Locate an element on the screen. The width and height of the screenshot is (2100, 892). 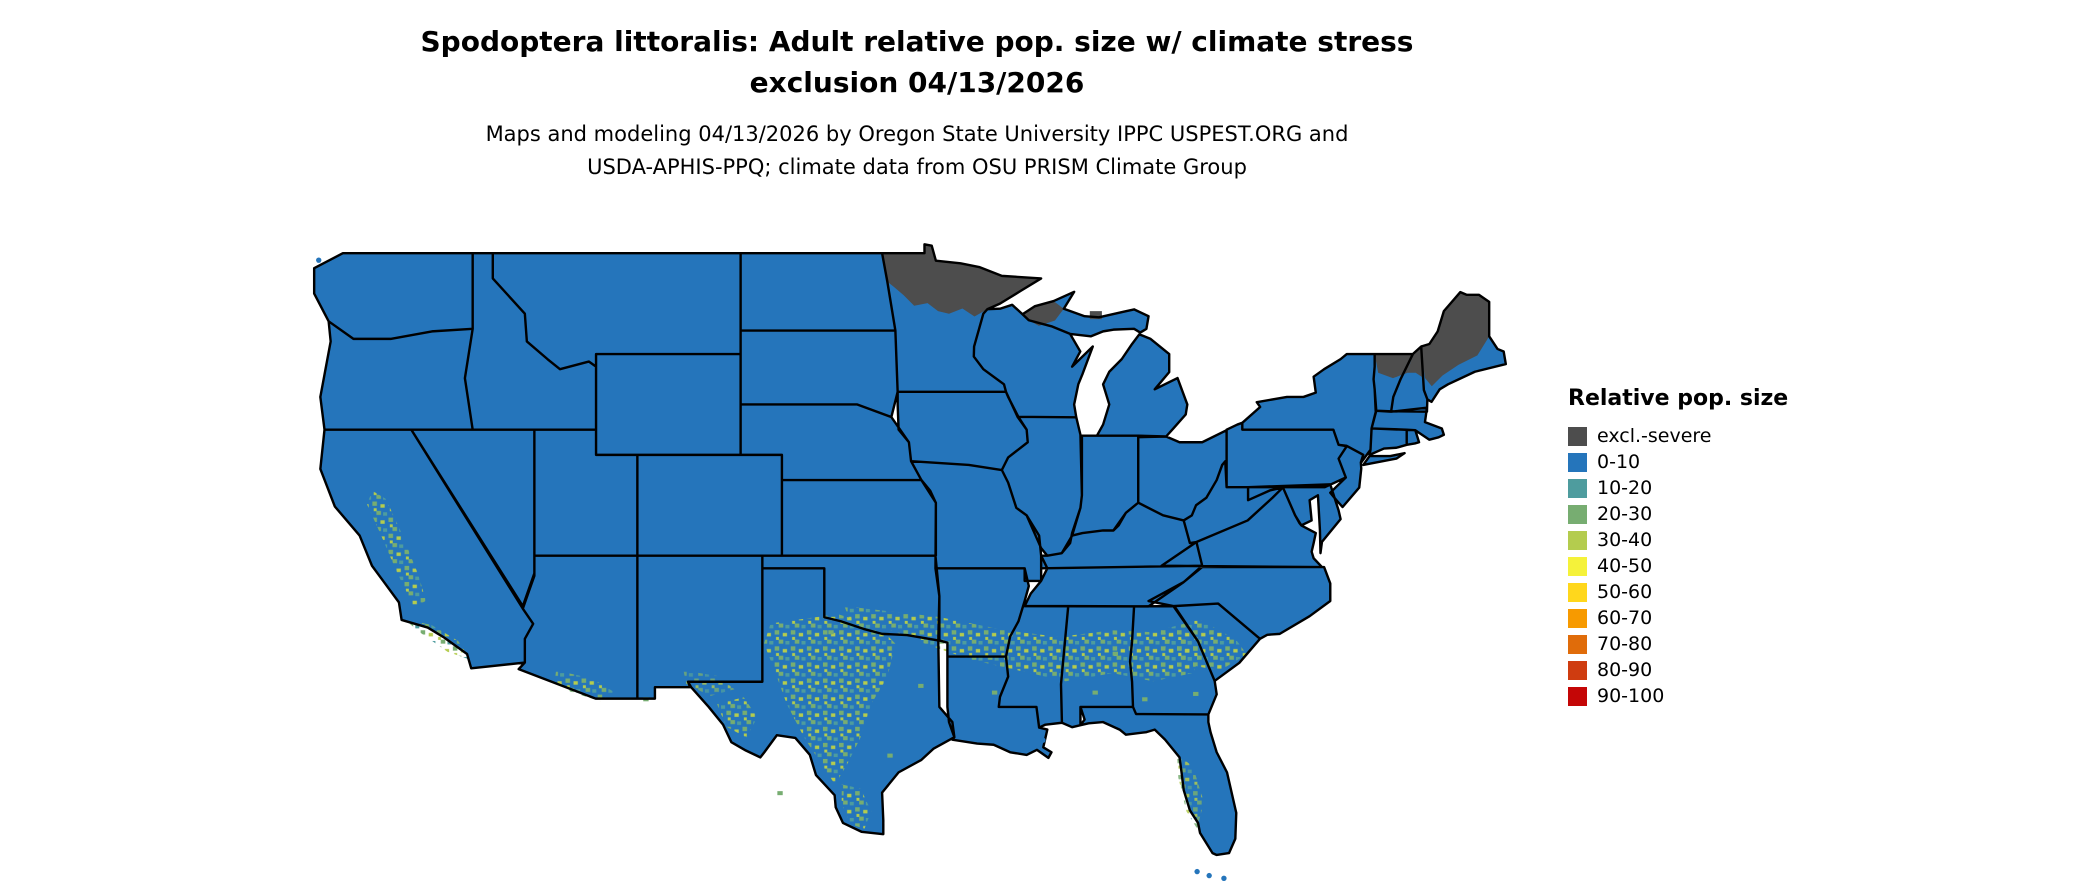
exclusion-speck-upper-michigan is located at coordinates (1095, 315).